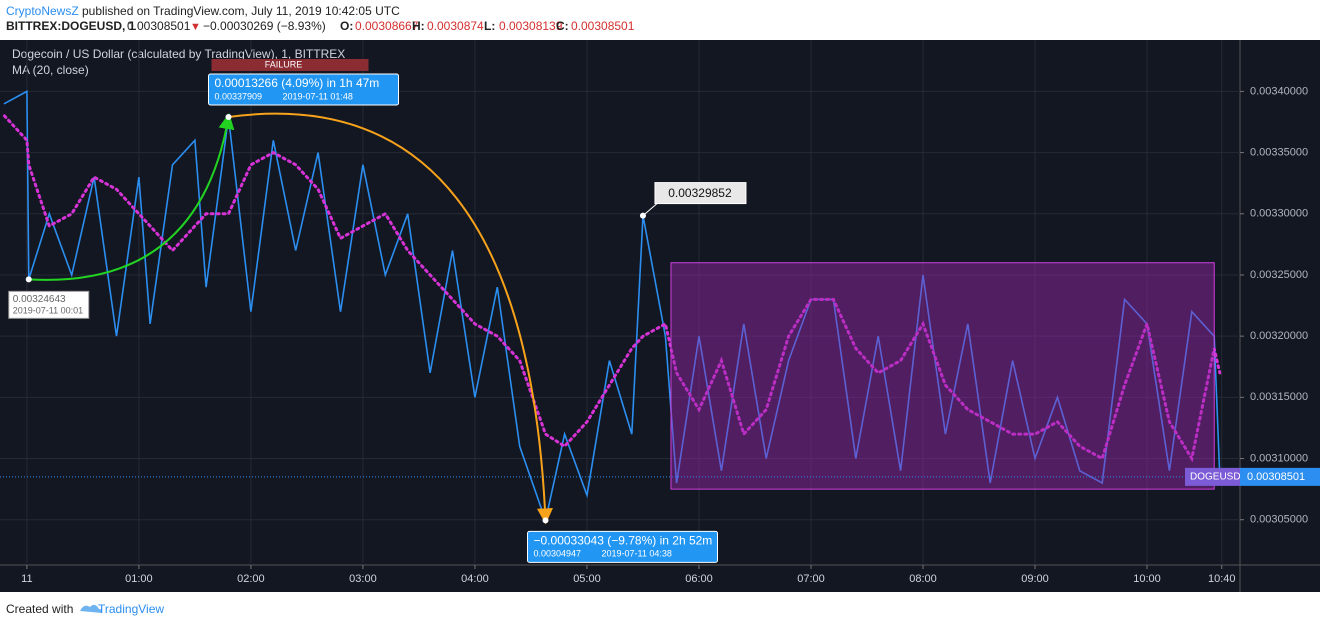 The image size is (1320, 631). What do you see at coordinates (489, 26) in the screenshot?
I see `ohlc-label: L:` at bounding box center [489, 26].